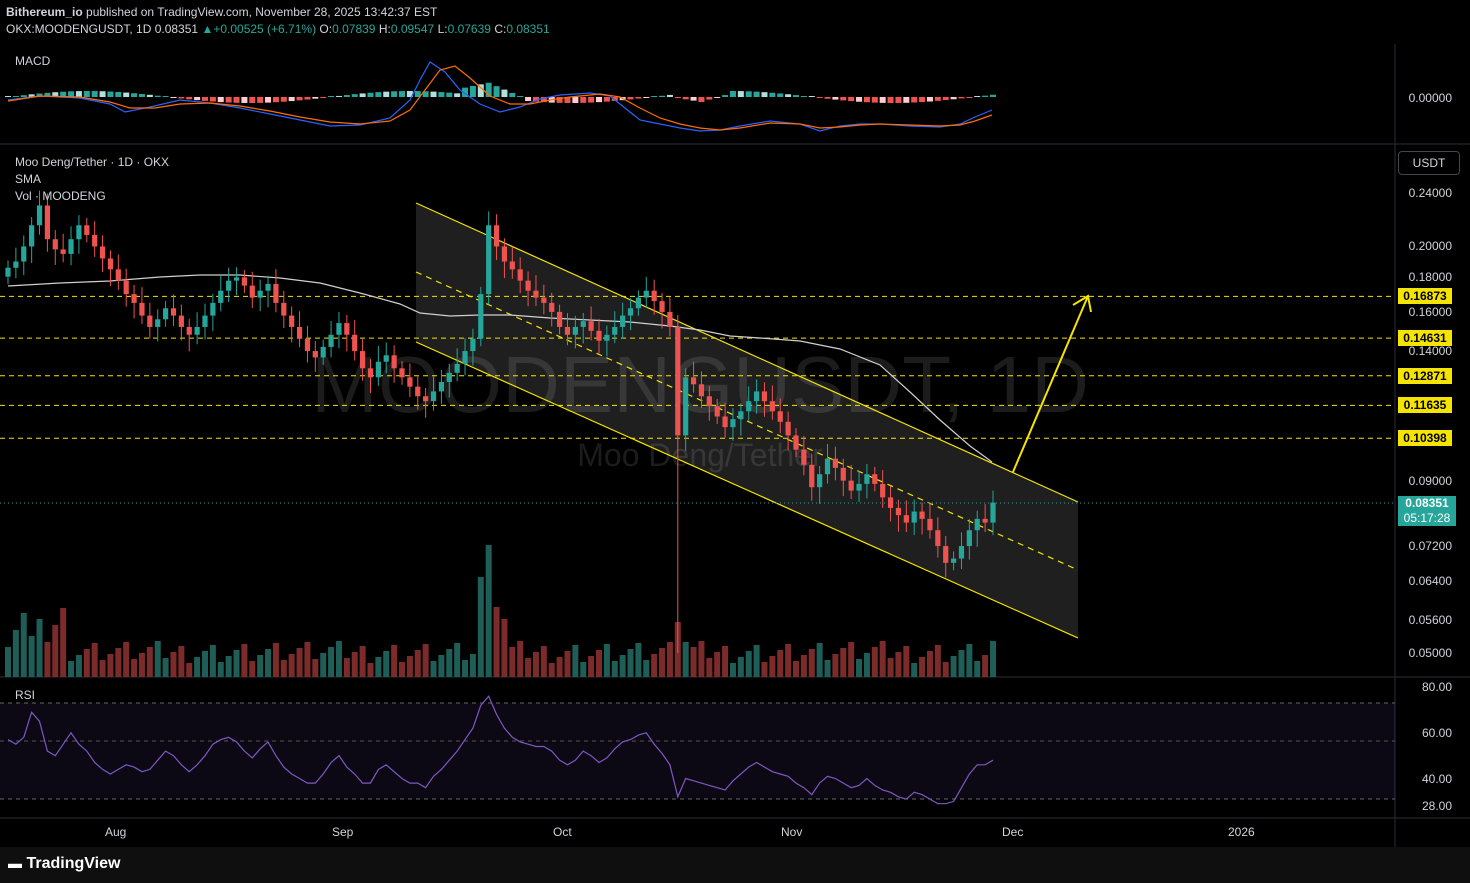 The height and width of the screenshot is (883, 1470). What do you see at coordinates (33, 61) in the screenshot?
I see `macd-label: MACD` at bounding box center [33, 61].